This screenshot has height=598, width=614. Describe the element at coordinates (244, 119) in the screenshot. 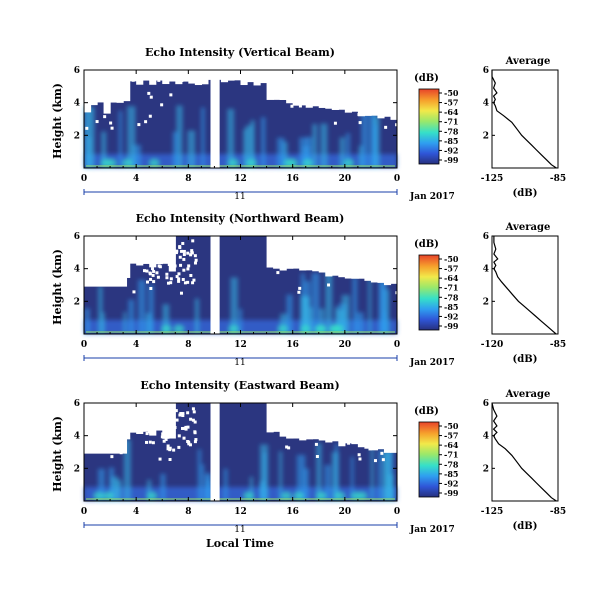

I see `heatmap-area` at that location.